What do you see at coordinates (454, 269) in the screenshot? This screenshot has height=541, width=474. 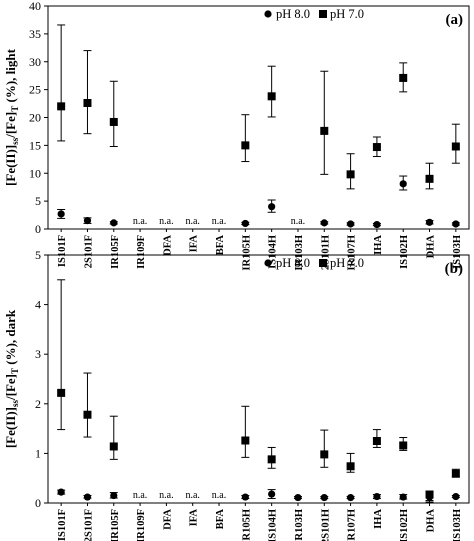 I see `panel-b-label: (b)` at bounding box center [454, 269].